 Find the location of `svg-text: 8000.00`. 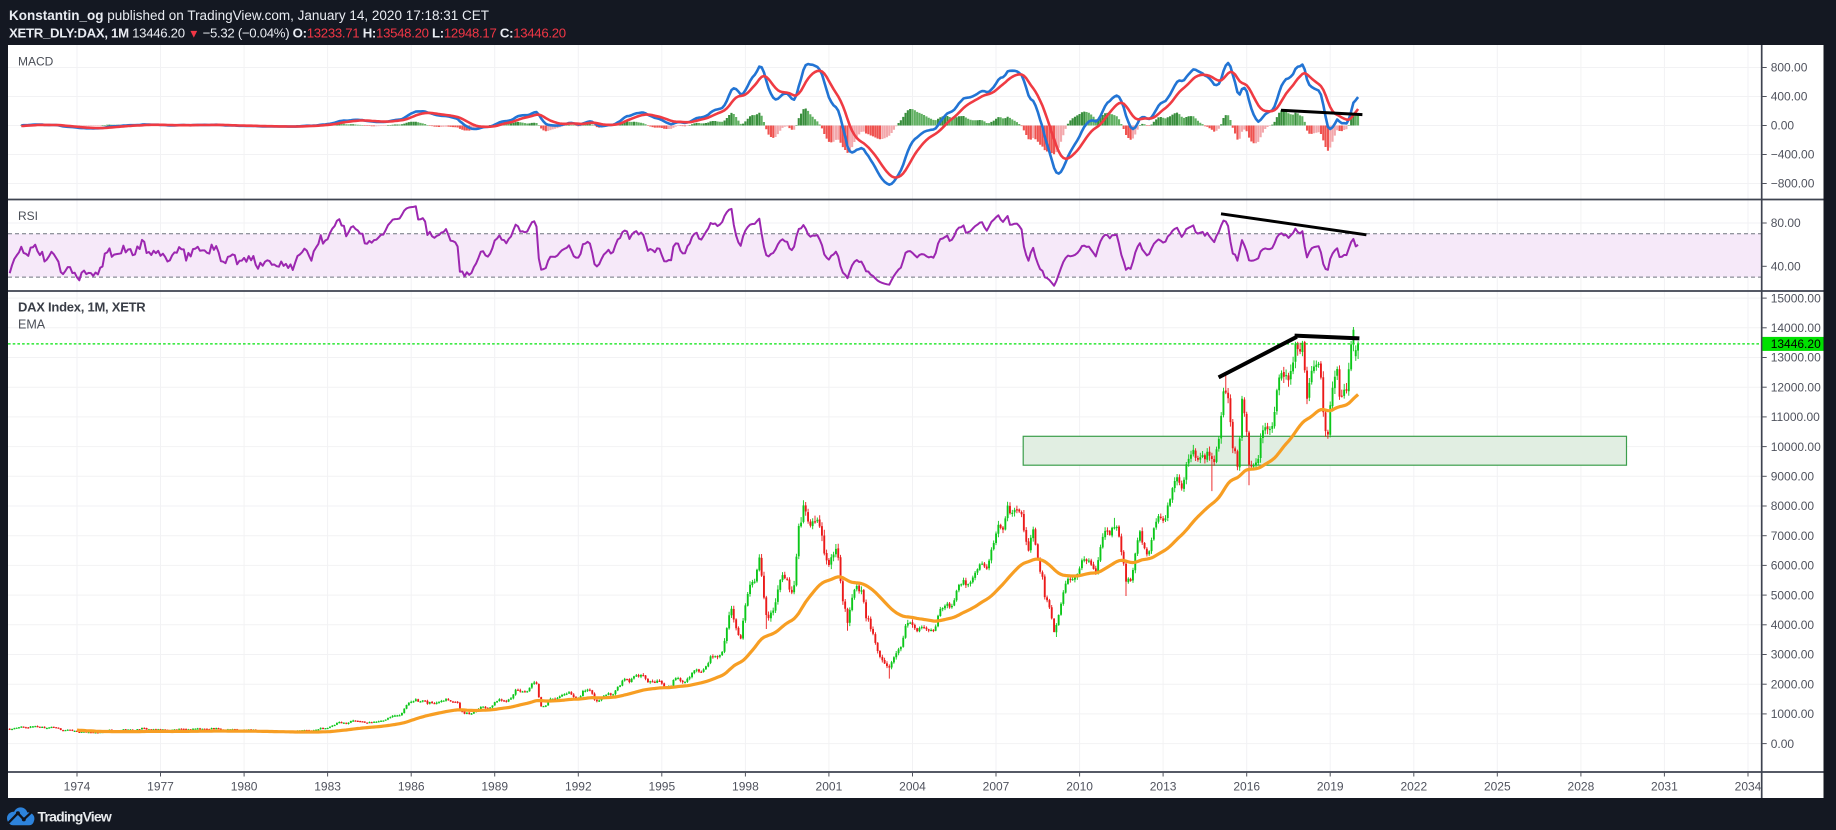

svg-text: 8000.00 is located at coordinates (1793, 506).